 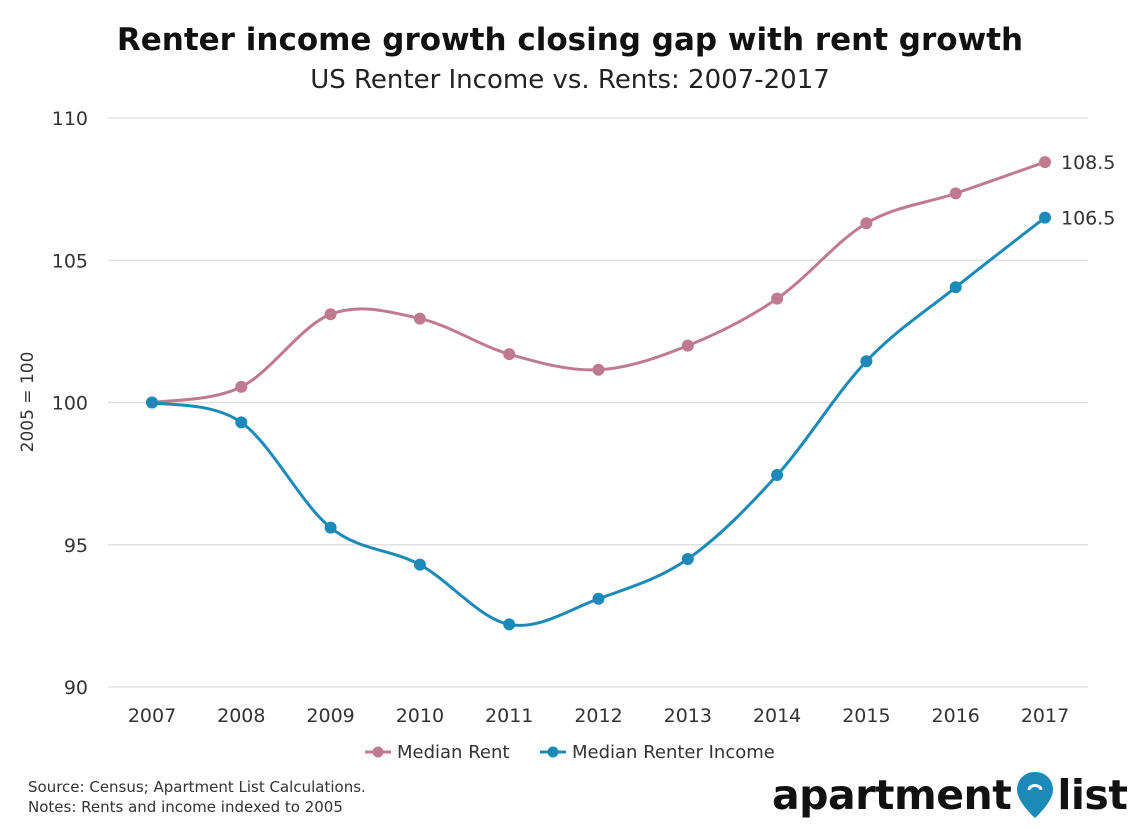 I want to click on point-median-rent-2017, so click(x=1045, y=162).